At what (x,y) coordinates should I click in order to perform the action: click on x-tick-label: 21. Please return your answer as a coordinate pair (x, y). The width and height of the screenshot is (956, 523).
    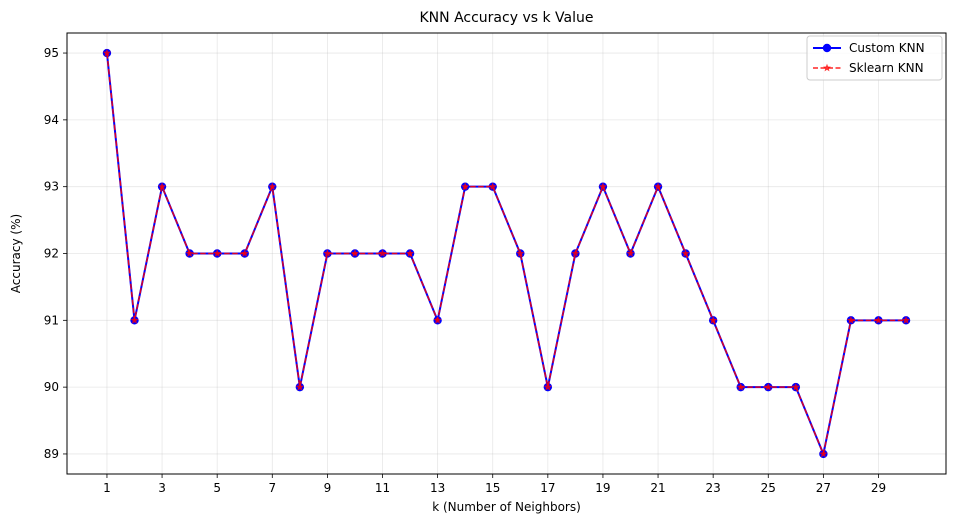
    Looking at the image, I should click on (657, 488).